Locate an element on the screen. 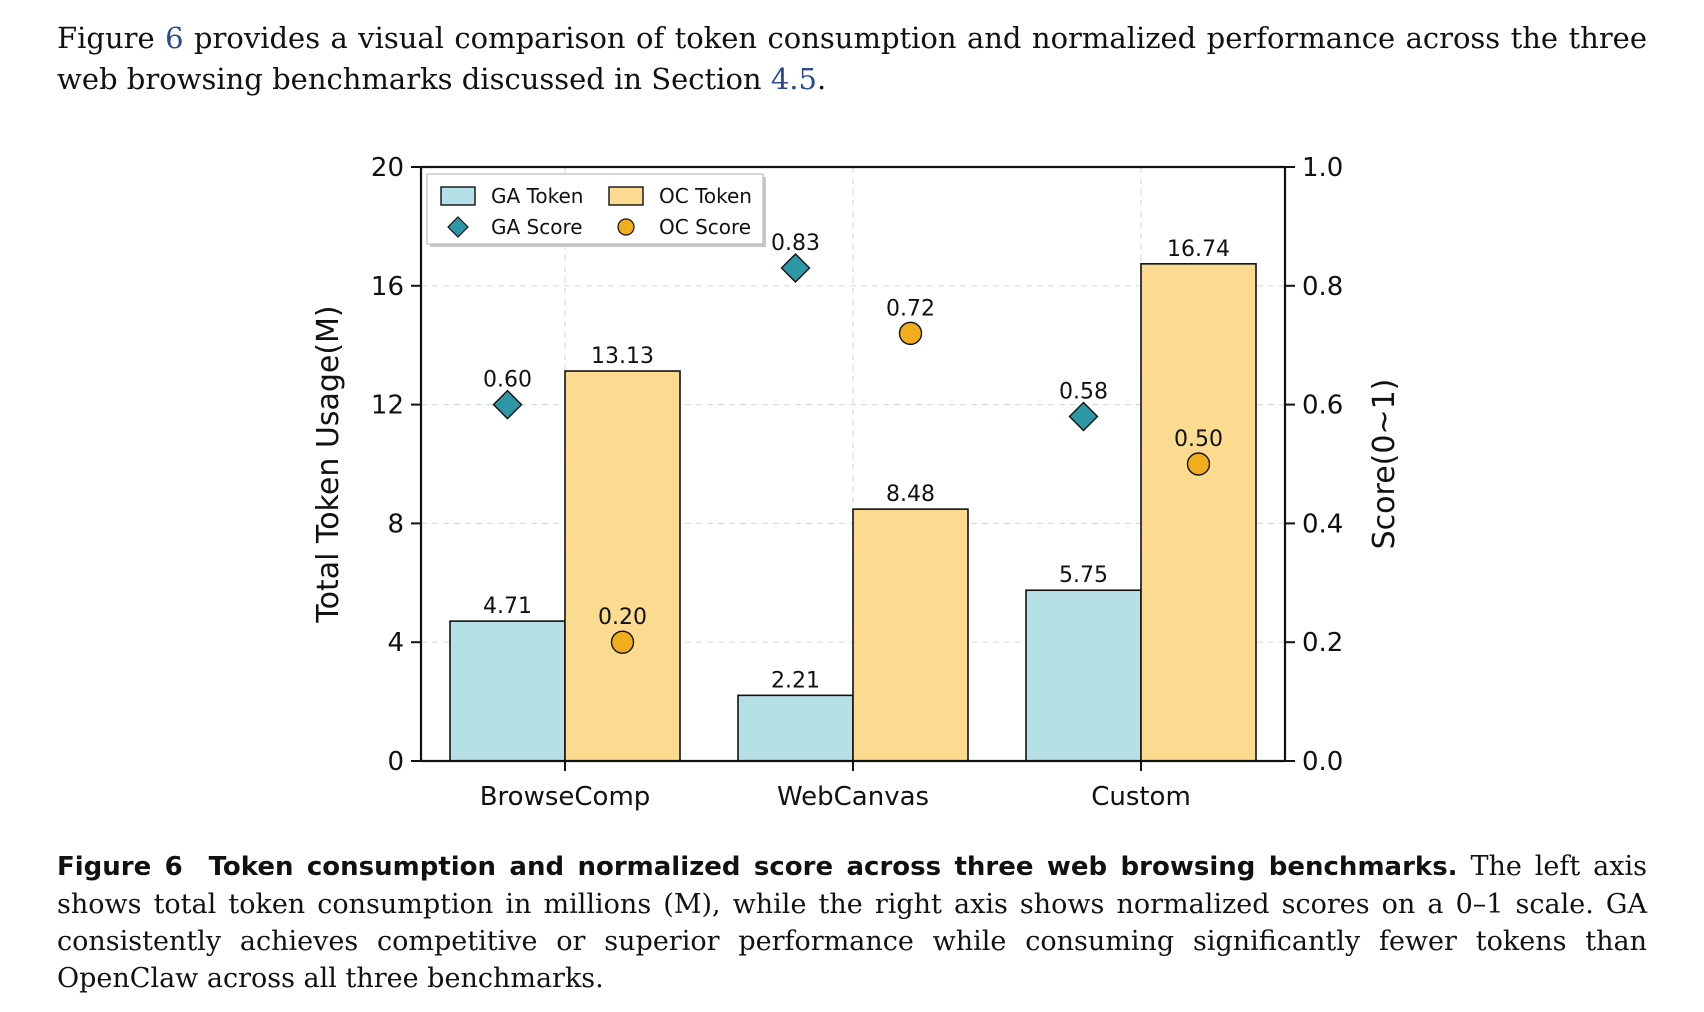 This screenshot has width=1704, height=1012. section-reference-link: 4.5 is located at coordinates (793, 79).